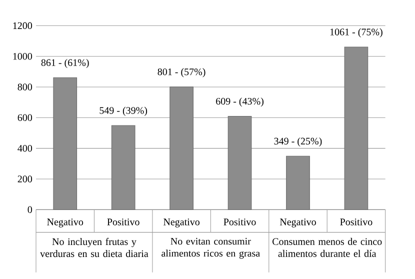 The height and width of the screenshot is (279, 415). Describe the element at coordinates (298, 142) in the screenshot. I see `data-label: 349 - (25%)` at that location.